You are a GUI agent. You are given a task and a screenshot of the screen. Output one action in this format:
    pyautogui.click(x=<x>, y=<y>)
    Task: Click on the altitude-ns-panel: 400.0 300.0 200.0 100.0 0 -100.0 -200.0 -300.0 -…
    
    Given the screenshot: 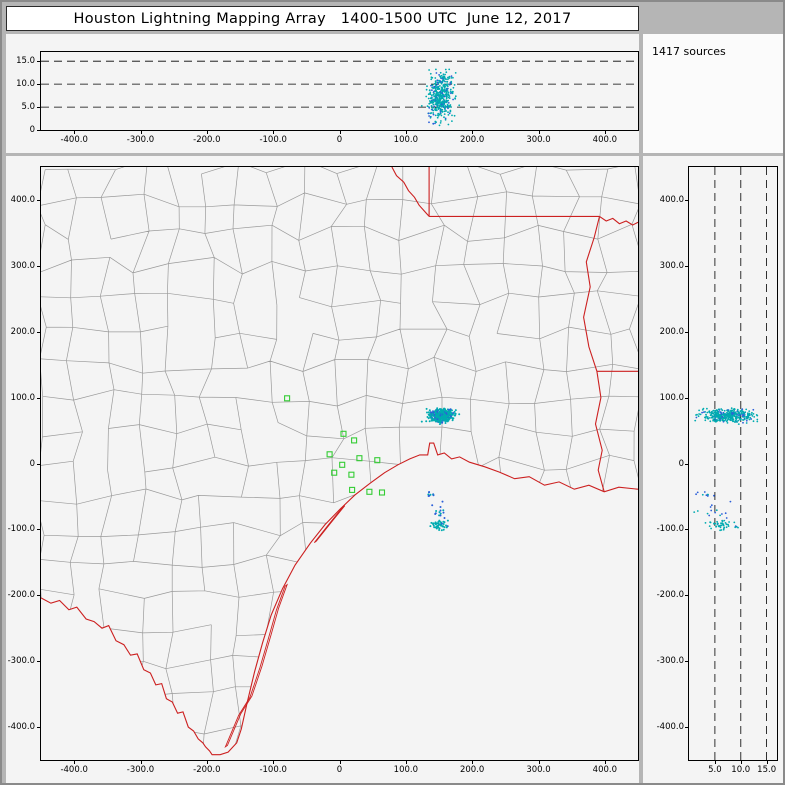 What is the action you would take?
    pyautogui.click(x=713, y=469)
    